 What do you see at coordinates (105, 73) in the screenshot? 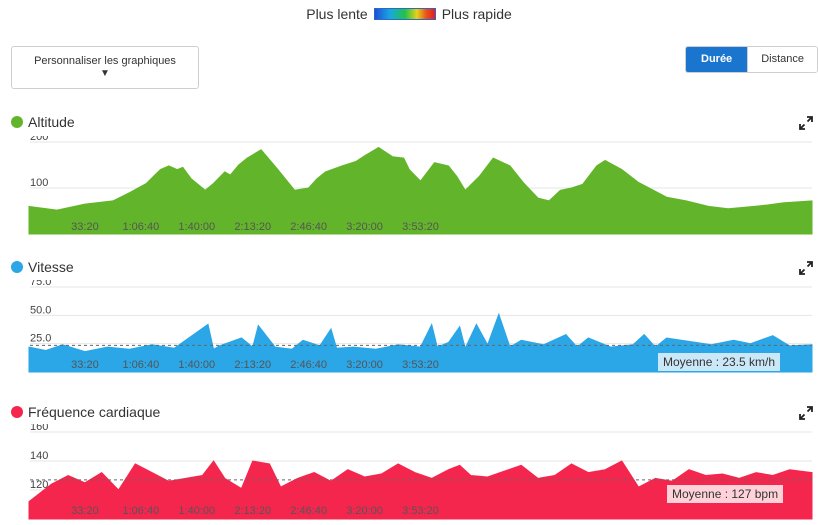
I see `chevron-down-icon: ▼` at bounding box center [105, 73].